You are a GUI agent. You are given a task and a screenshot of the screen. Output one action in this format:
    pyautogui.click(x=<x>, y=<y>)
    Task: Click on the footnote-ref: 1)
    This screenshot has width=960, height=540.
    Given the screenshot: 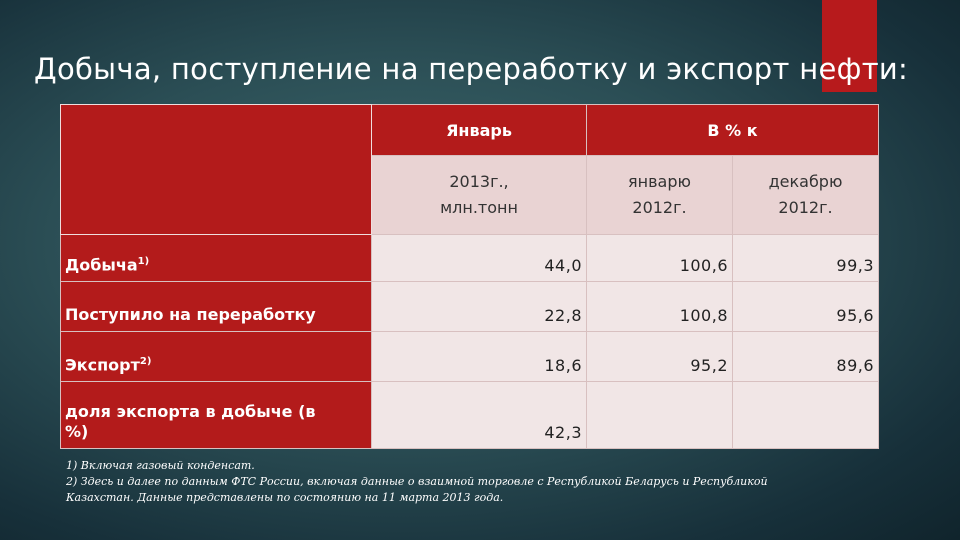 What is the action you would take?
    pyautogui.click(x=143, y=261)
    